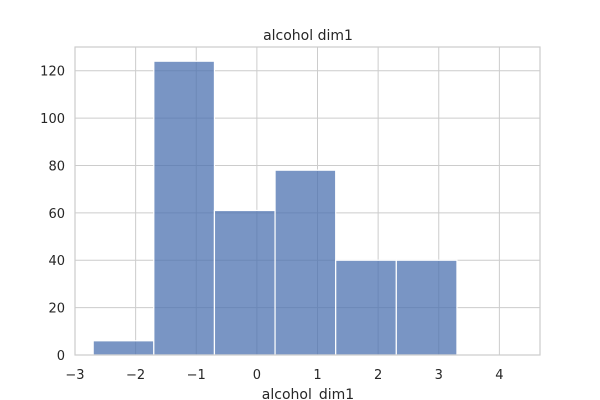 This screenshot has height=400, width=600. I want to click on y-tick-label: 100, so click(52, 119).